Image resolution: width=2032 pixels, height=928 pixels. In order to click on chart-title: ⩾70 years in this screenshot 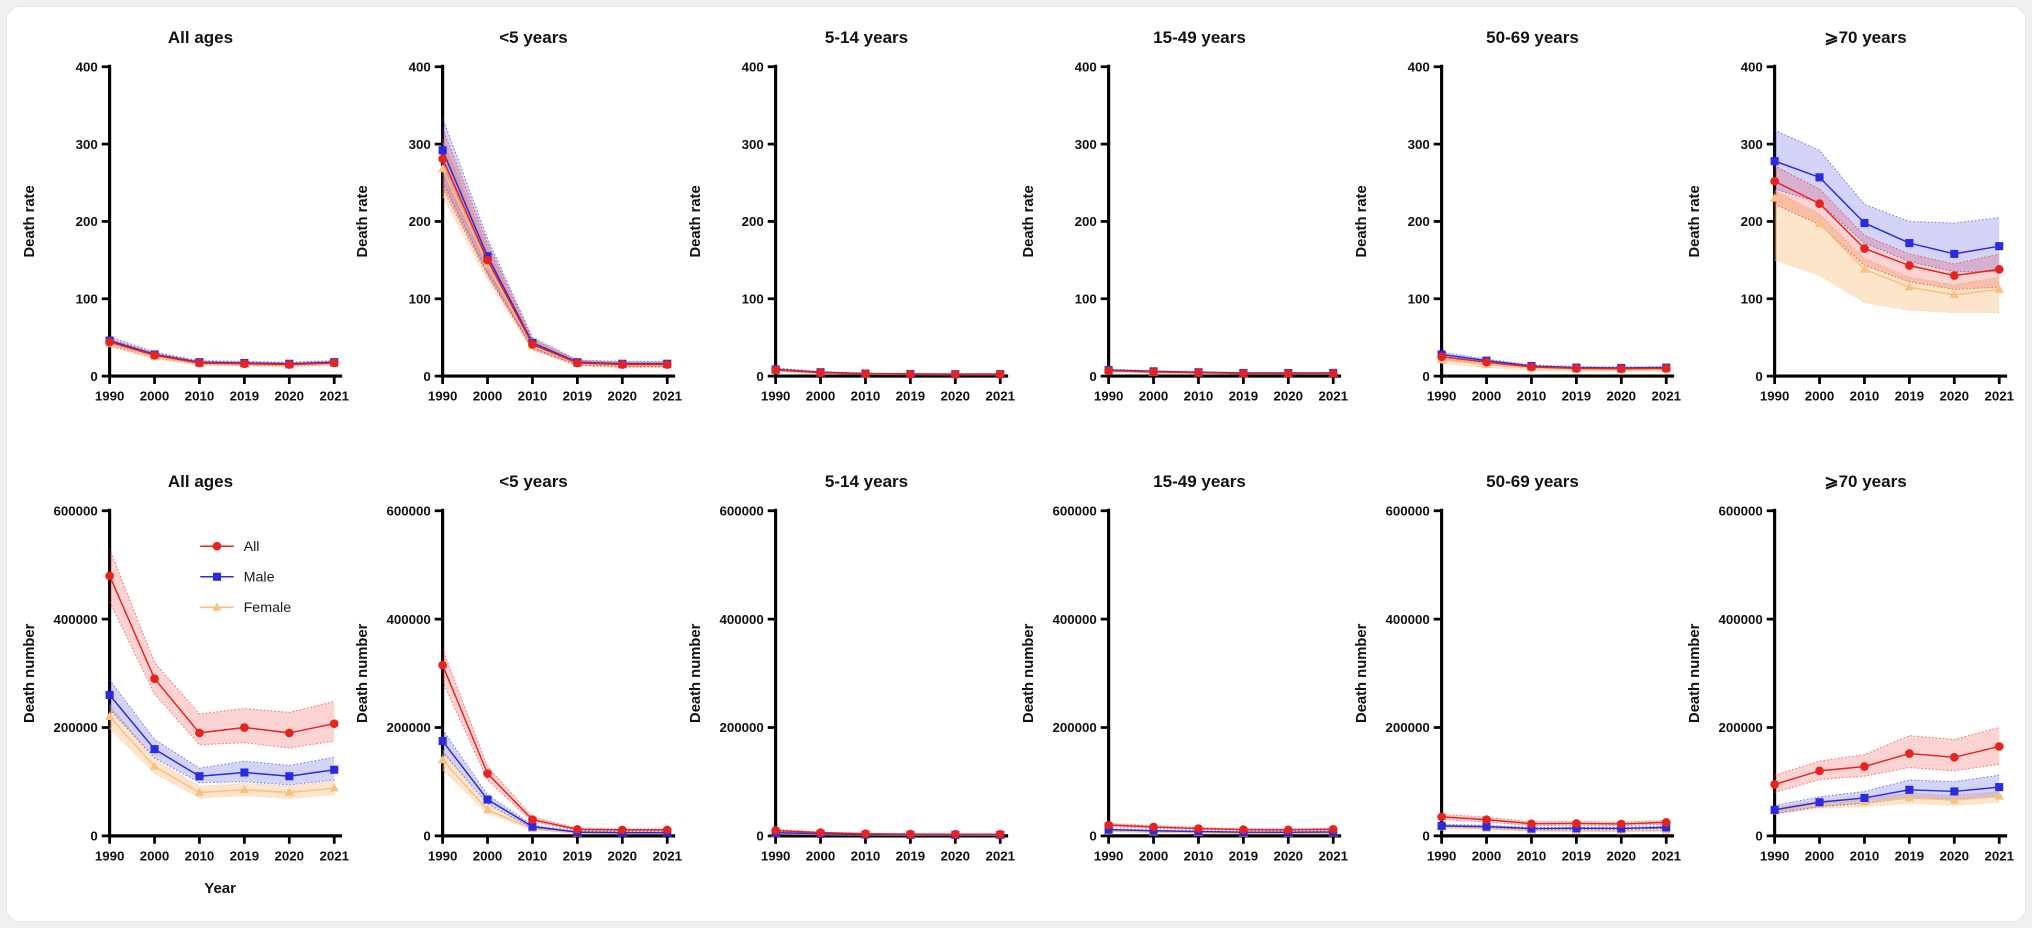, I will do `click(1865, 37)`.